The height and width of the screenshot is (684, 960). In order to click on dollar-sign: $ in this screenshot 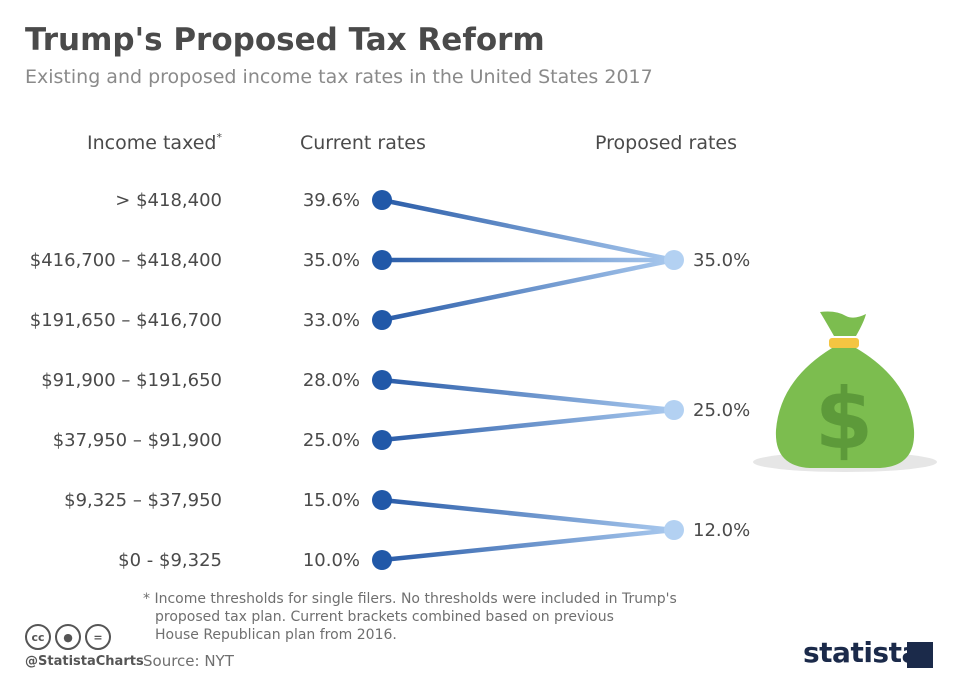, I will do `click(844, 419)`.